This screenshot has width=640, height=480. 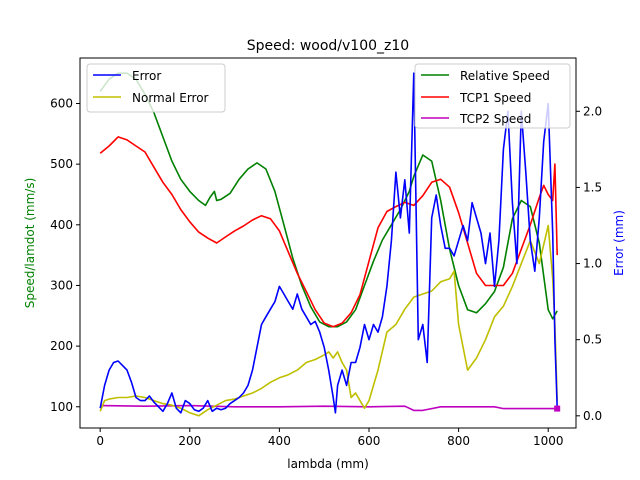 What do you see at coordinates (61, 103) in the screenshot?
I see `left-y-tick-label: 600` at bounding box center [61, 103].